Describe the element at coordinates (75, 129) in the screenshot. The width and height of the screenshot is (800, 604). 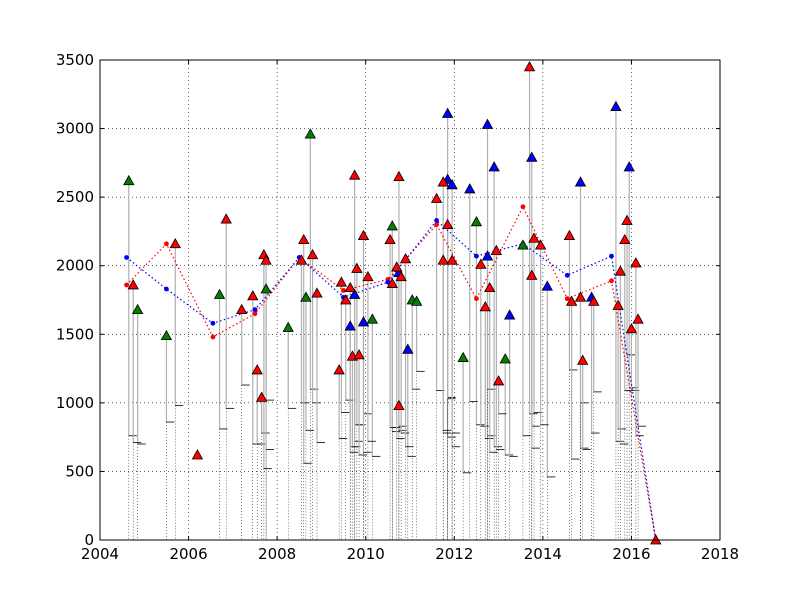
I see `y-tick-label: 3000` at that location.